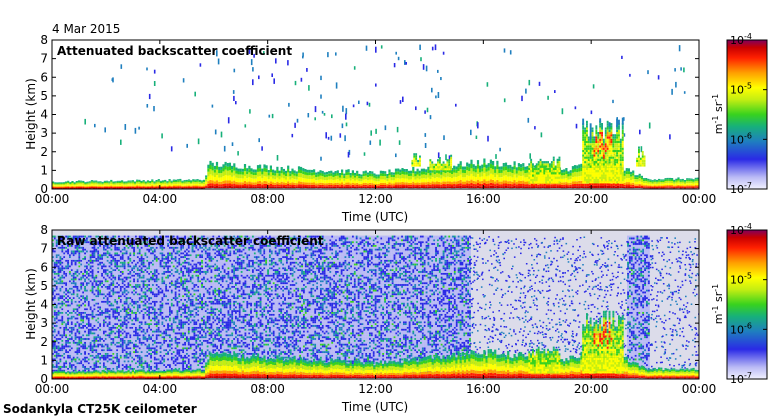 The image size is (780, 420). Describe the element at coordinates (591, 199) in the screenshot. I see `x-tick-label: 20:00` at that location.